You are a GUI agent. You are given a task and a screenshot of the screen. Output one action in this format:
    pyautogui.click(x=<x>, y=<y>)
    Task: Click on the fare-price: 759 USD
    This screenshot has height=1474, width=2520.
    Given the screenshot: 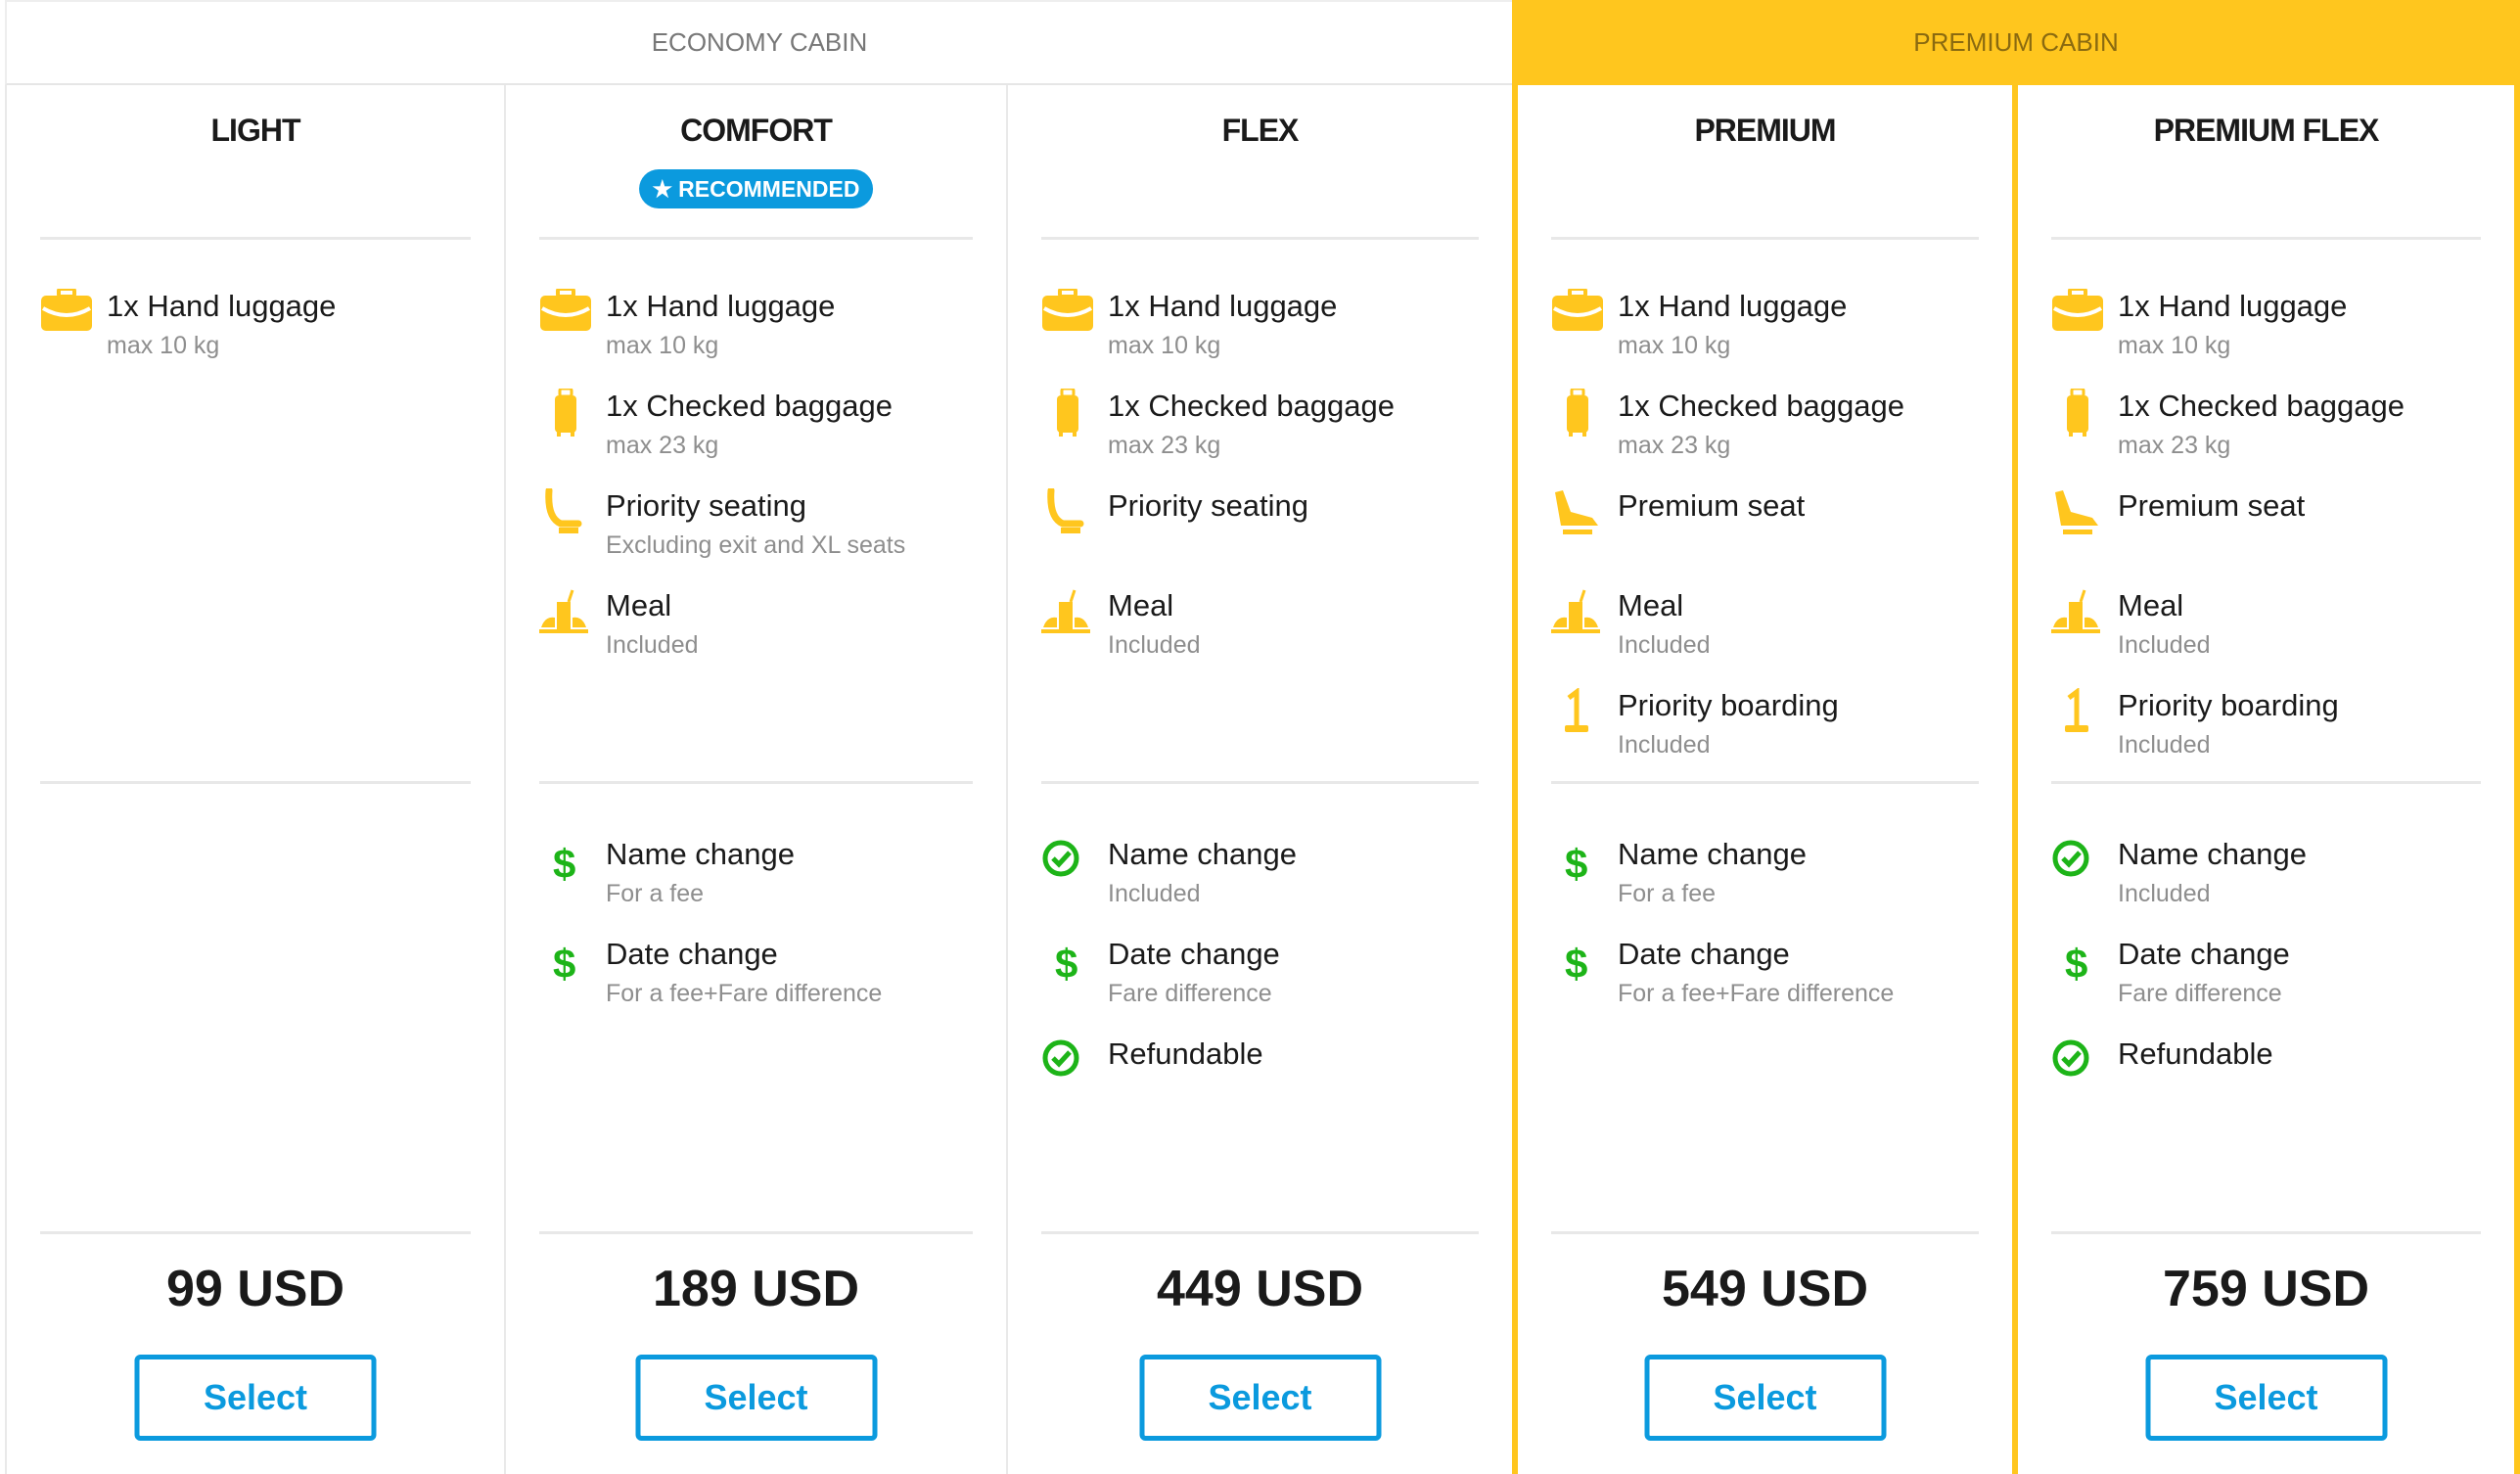 What is the action you would take?
    pyautogui.click(x=2266, y=1289)
    